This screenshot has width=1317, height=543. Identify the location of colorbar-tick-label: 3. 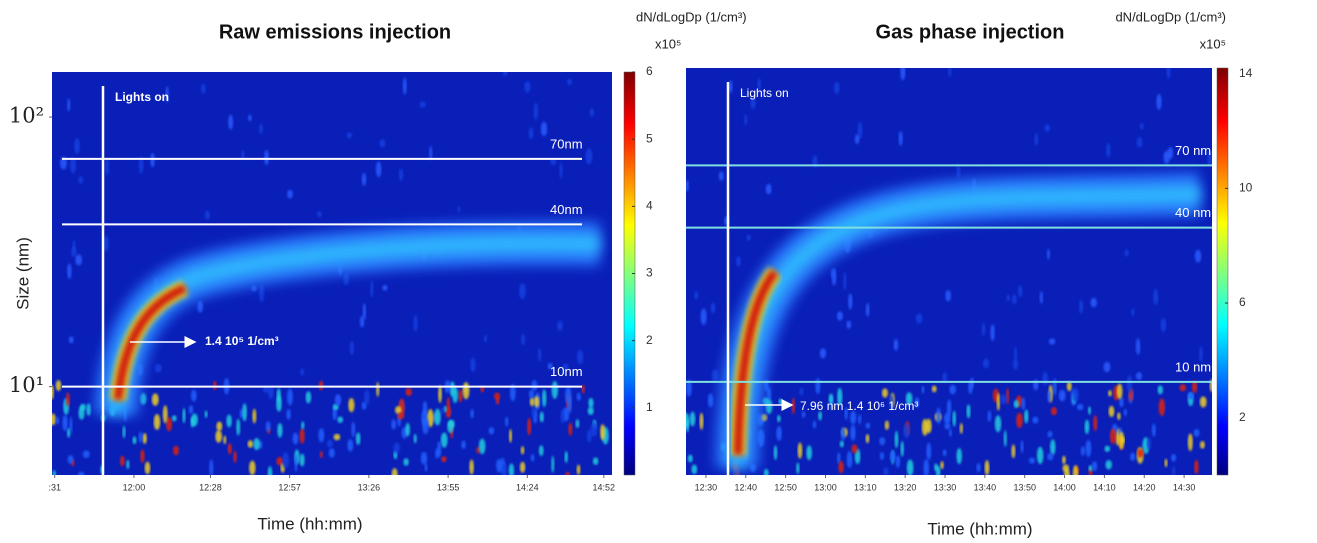
(649, 273).